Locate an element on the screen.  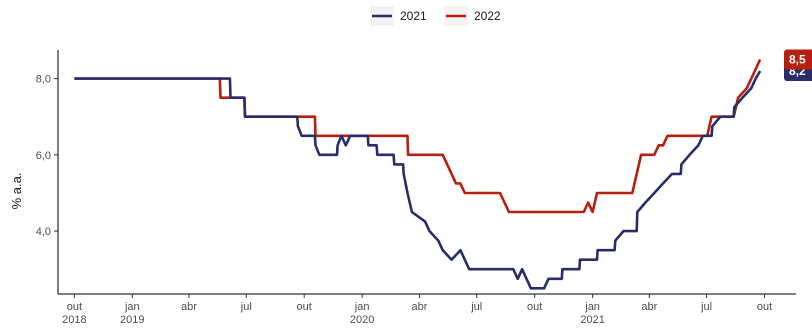
end-labels: 8,28,5 is located at coordinates (798, 65).